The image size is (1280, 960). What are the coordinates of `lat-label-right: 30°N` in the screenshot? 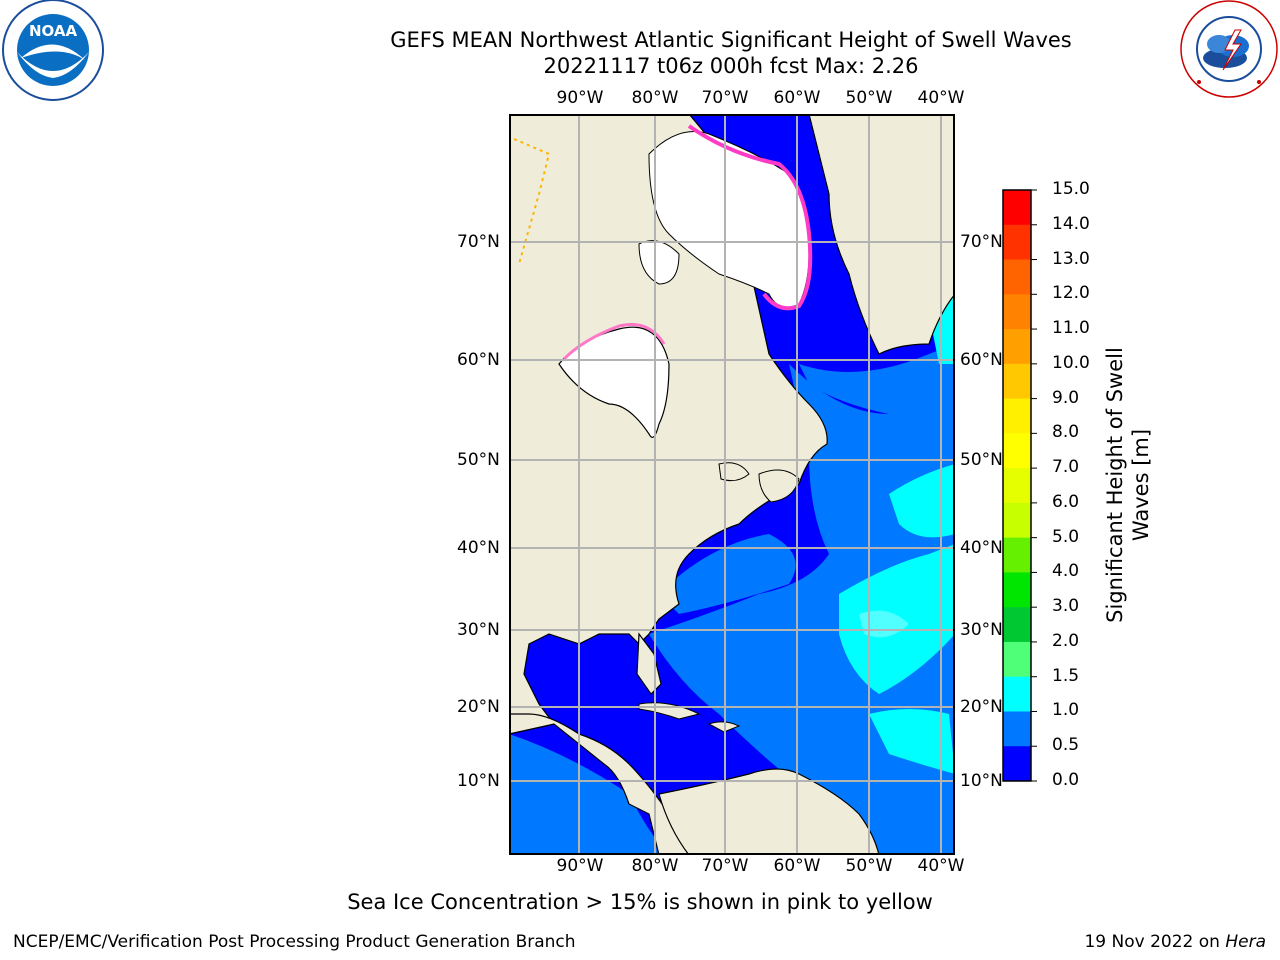 It's located at (981, 630).